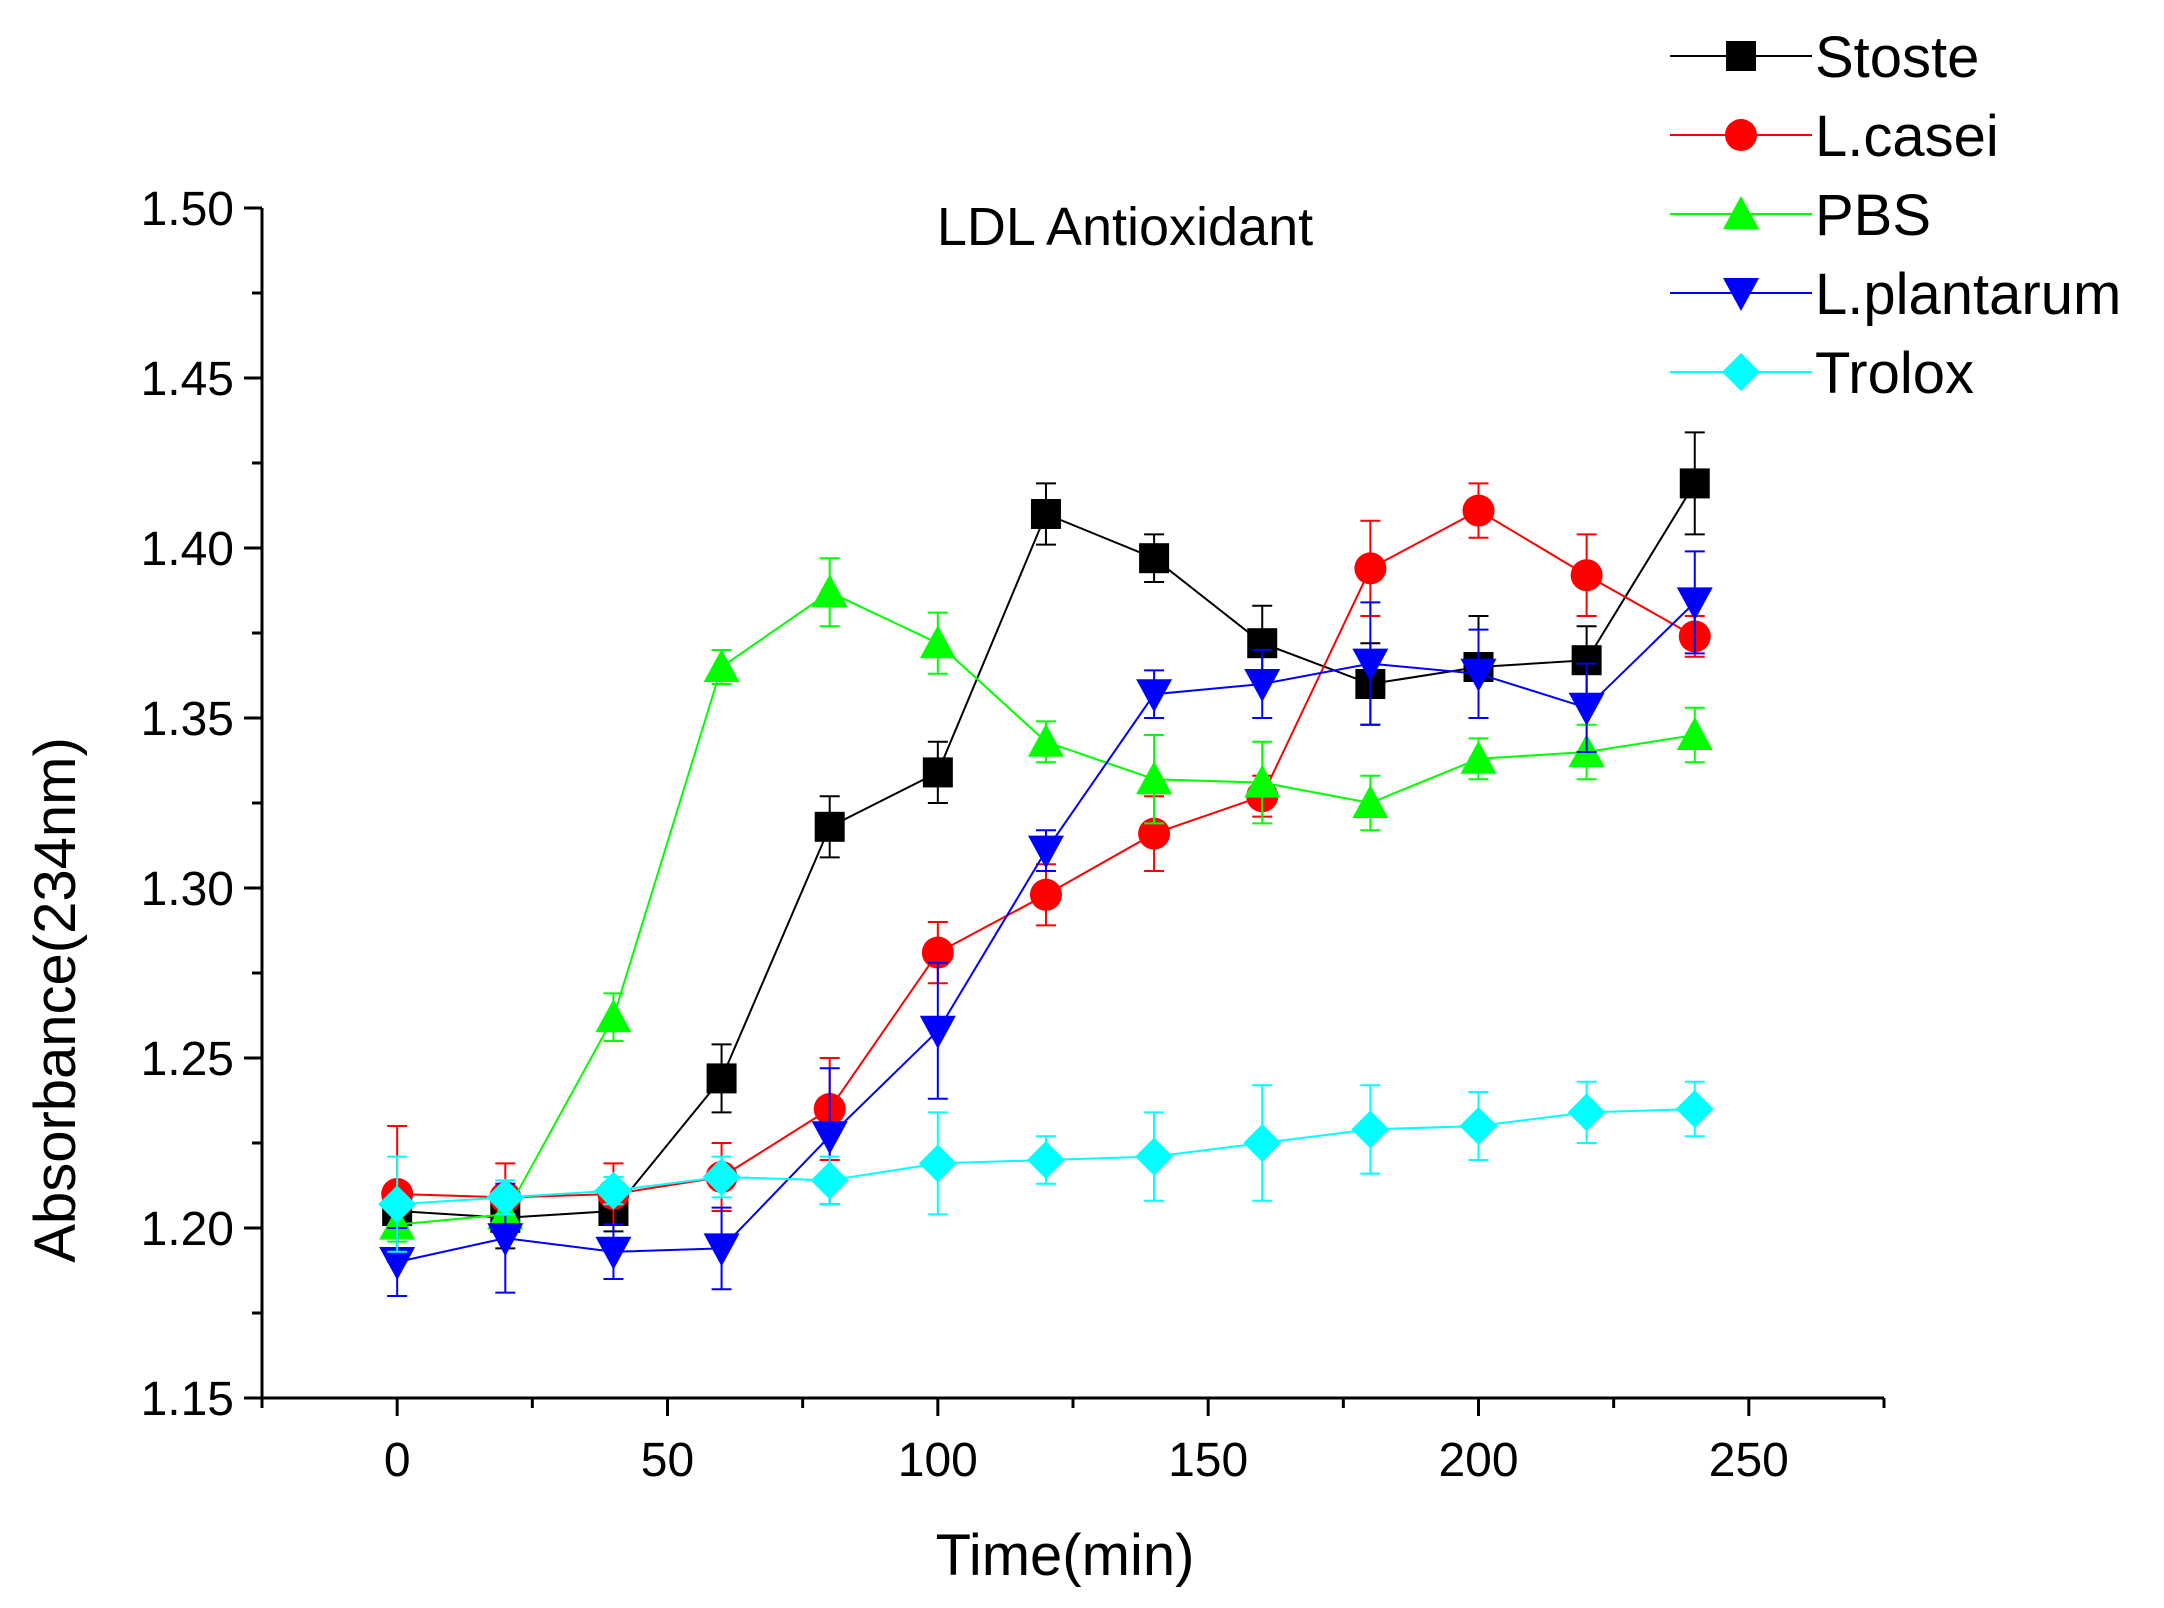 This screenshot has height=1608, width=2164. Describe the element at coordinates (1125, 227) in the screenshot. I see `chart-title: LDL Antioxidant` at that location.